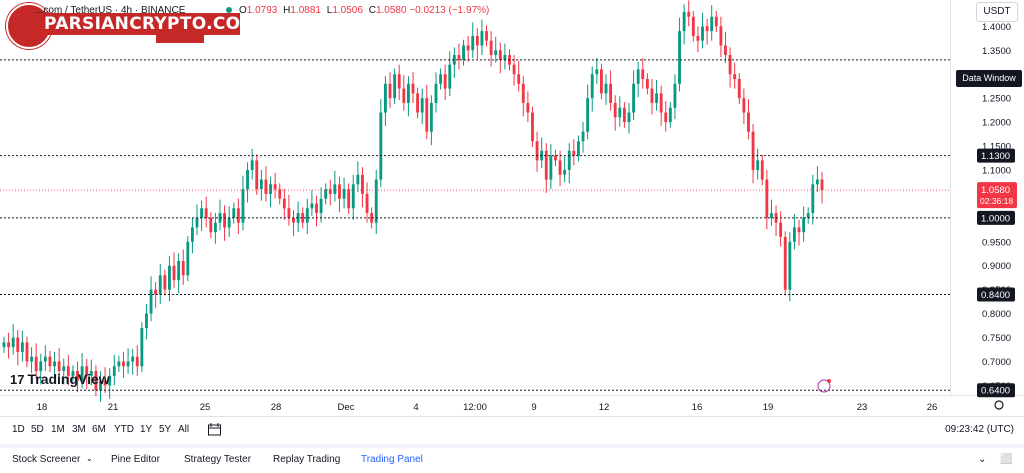  What do you see at coordinates (979, 429) in the screenshot?
I see `utc-clock: 09:23:42 (UTC)` at bounding box center [979, 429].